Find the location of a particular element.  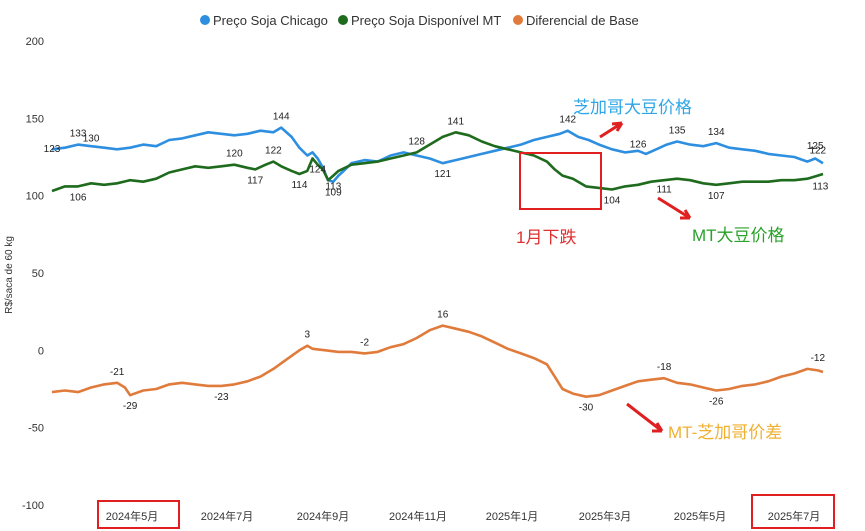

series-line-chicago is located at coordinates (437, 154).